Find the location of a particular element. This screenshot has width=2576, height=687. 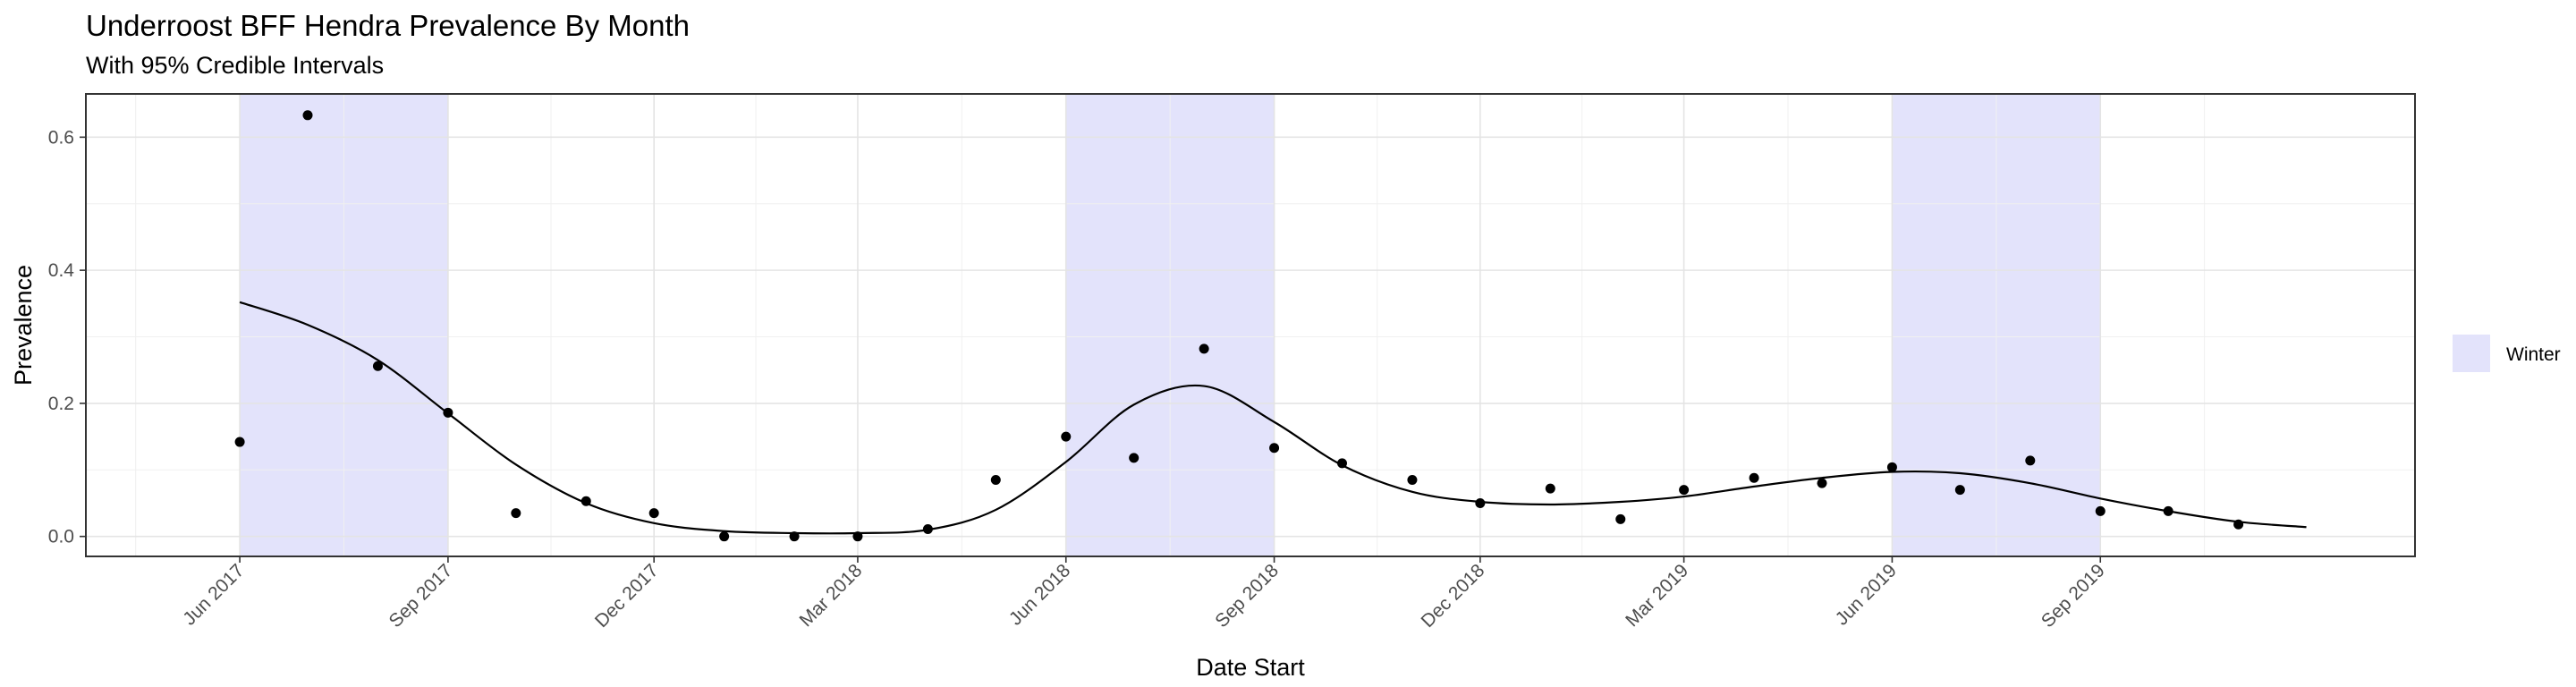

x-tick-label: Dec 2018 is located at coordinates (1453, 596).